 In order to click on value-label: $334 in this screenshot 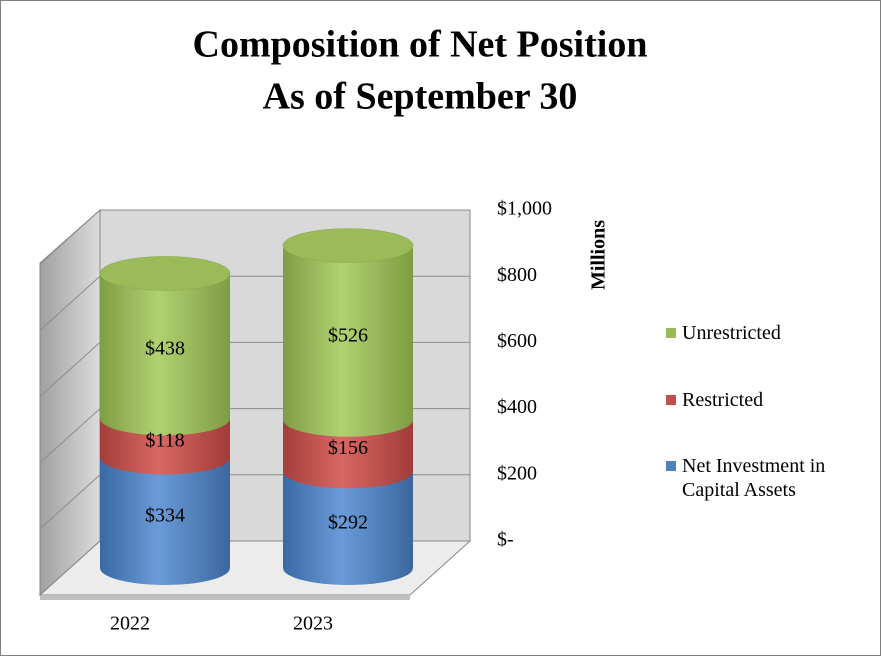, I will do `click(165, 515)`.